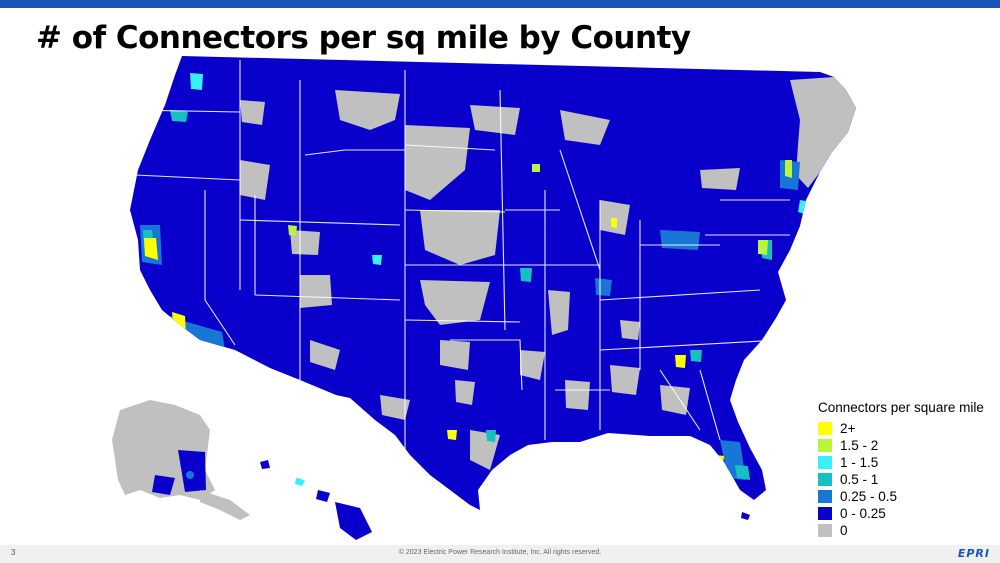  Describe the element at coordinates (844, 530) in the screenshot. I see `legend-label: 0` at that location.